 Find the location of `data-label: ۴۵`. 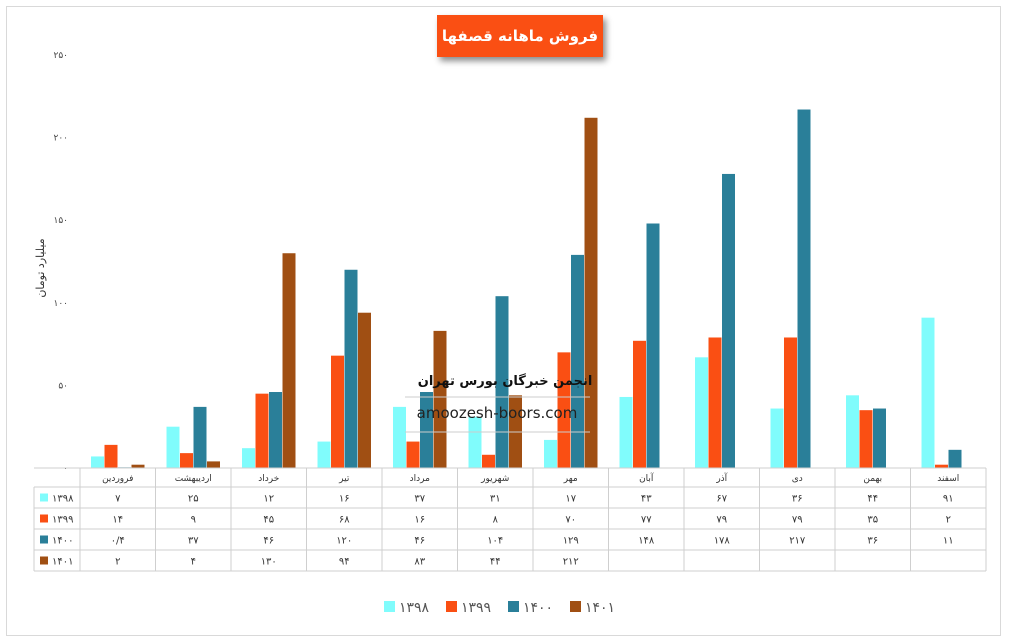

data-label: ۴۵ is located at coordinates (268, 520).